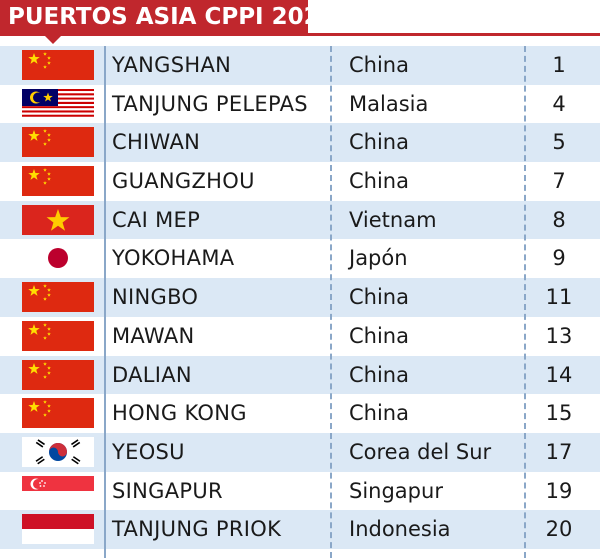 This screenshot has width=600, height=558. I want to click on cppi-rank: 4, so click(559, 103).